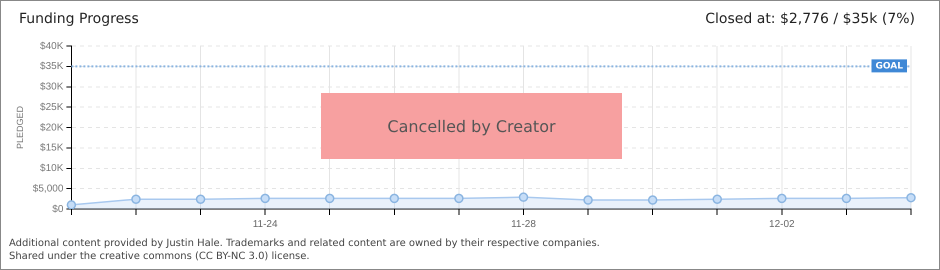 The height and width of the screenshot is (270, 940). What do you see at coordinates (52, 148) in the screenshot?
I see `y-tick-label: $15K` at bounding box center [52, 148].